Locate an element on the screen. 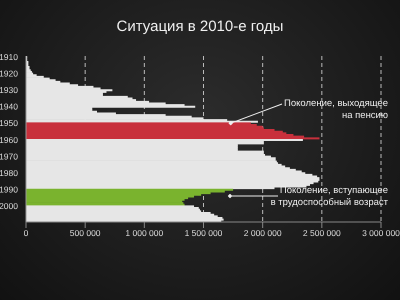 The height and width of the screenshot is (300, 400). y-tick-label: 1920 is located at coordinates (9, 73).